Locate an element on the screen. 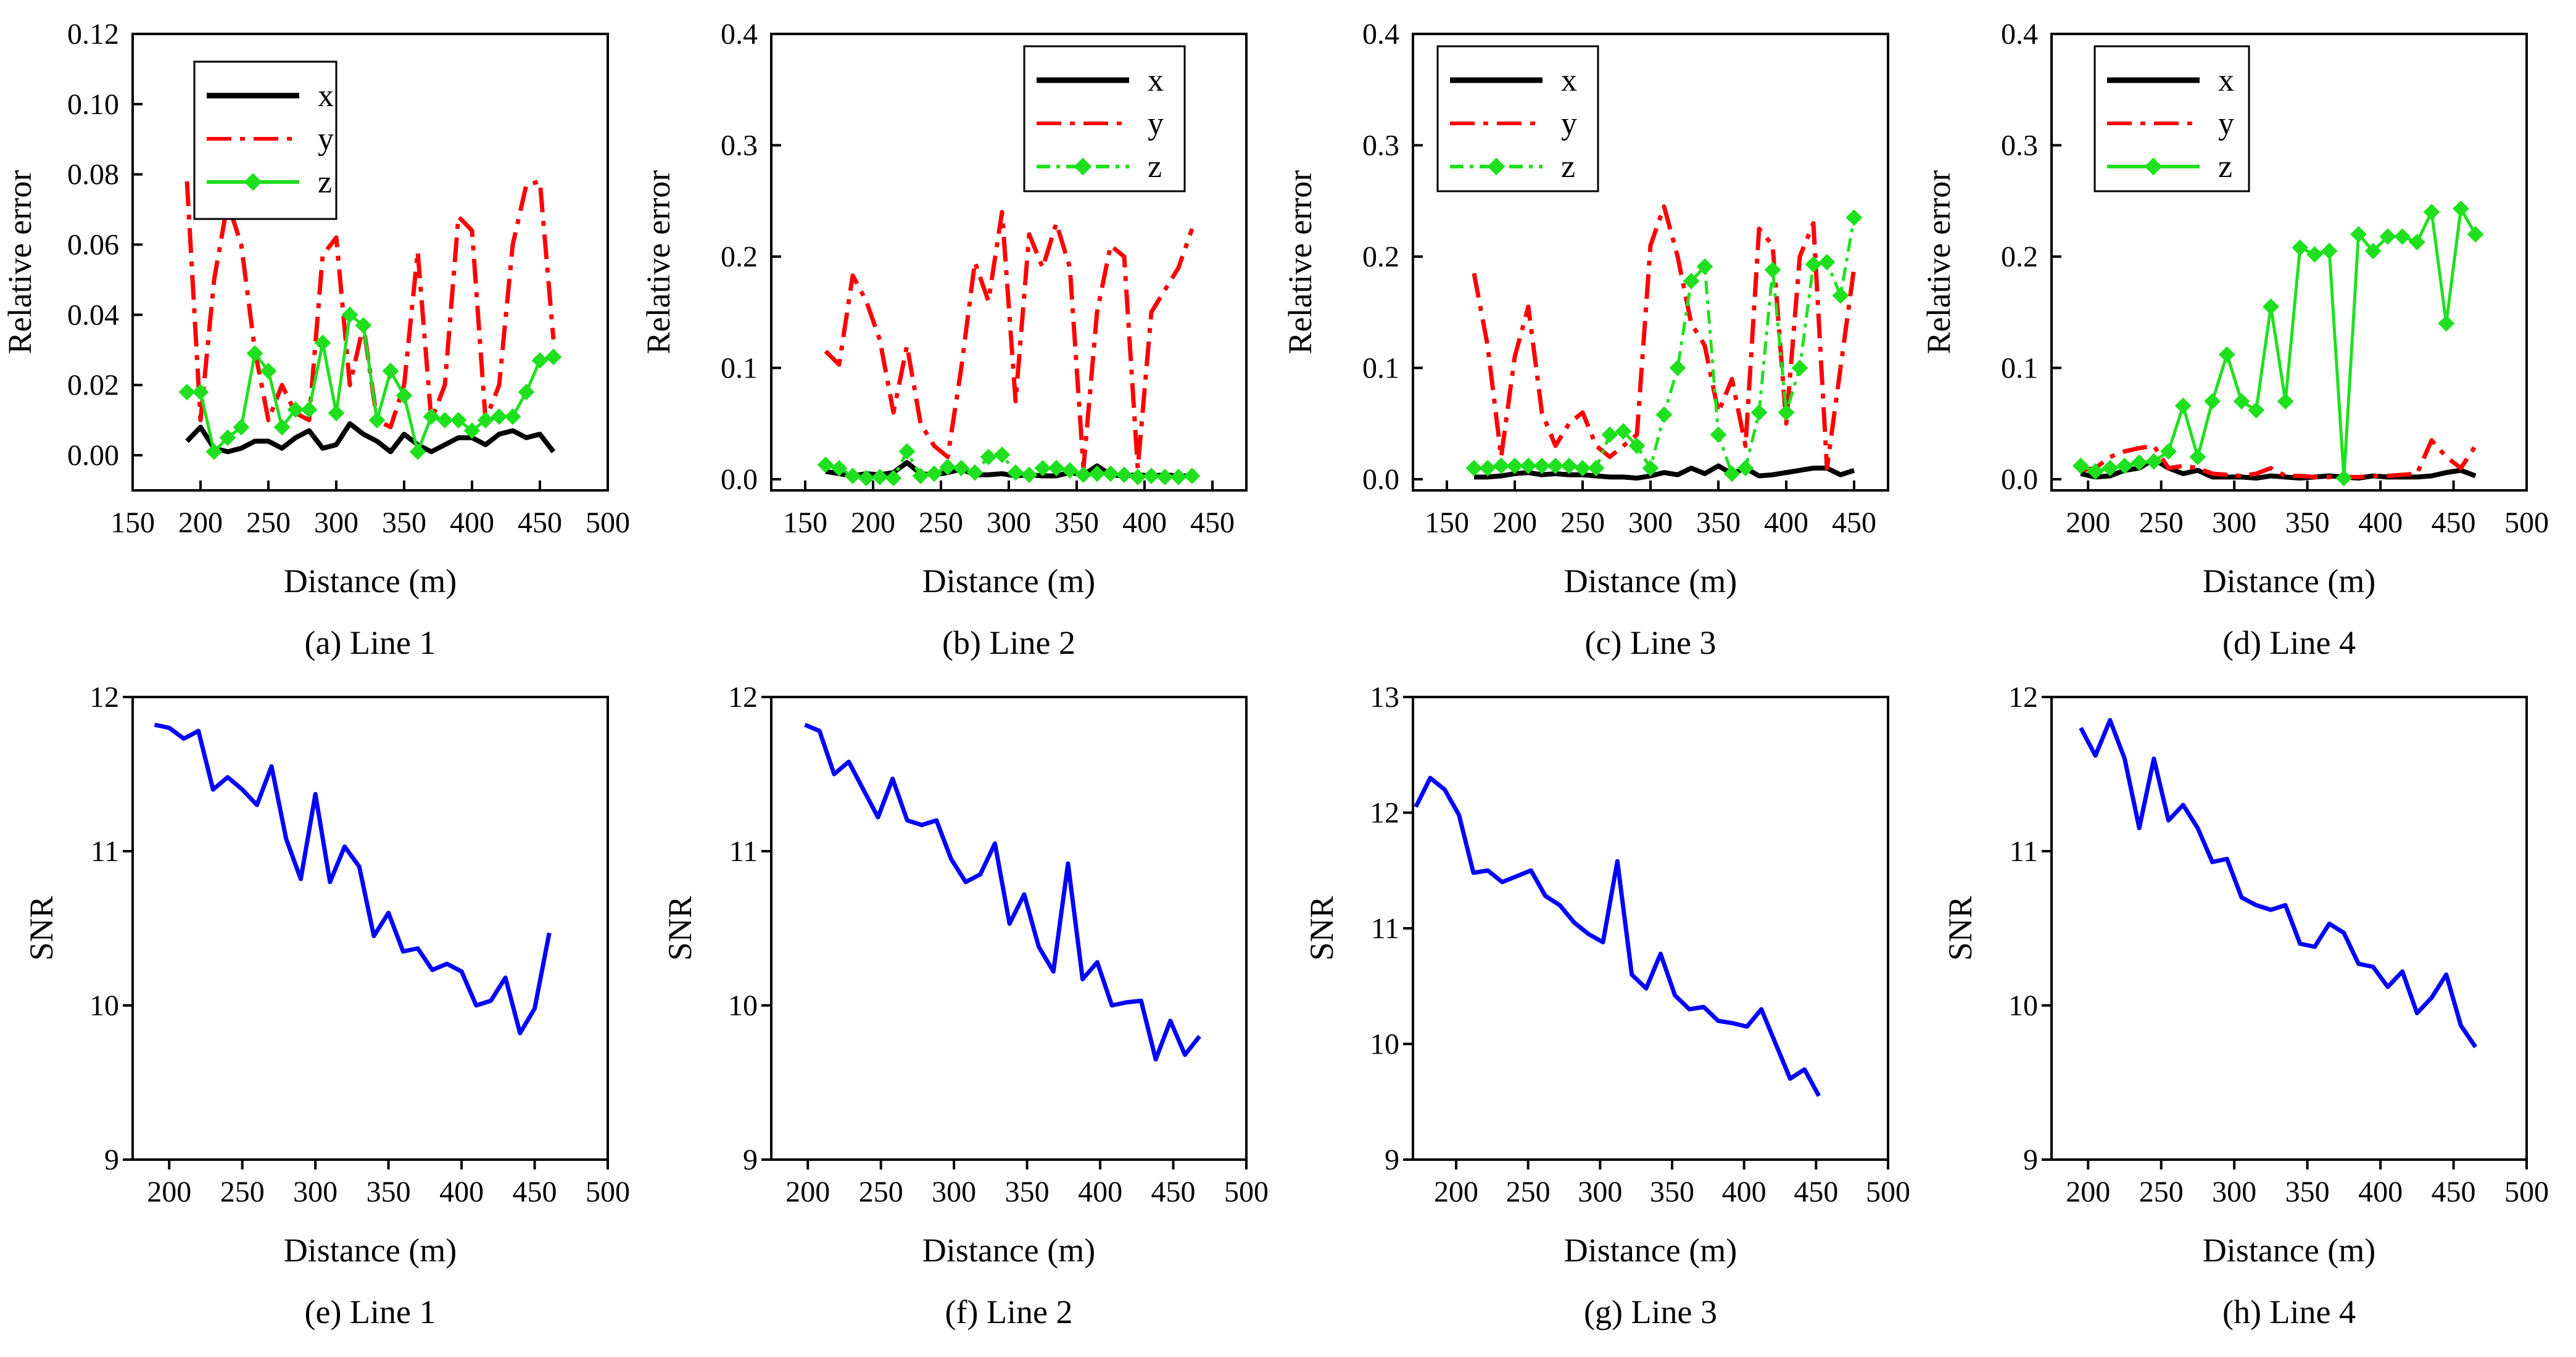 The height and width of the screenshot is (1357, 2576). panel-caption: (b) Line 2 is located at coordinates (1008, 642).